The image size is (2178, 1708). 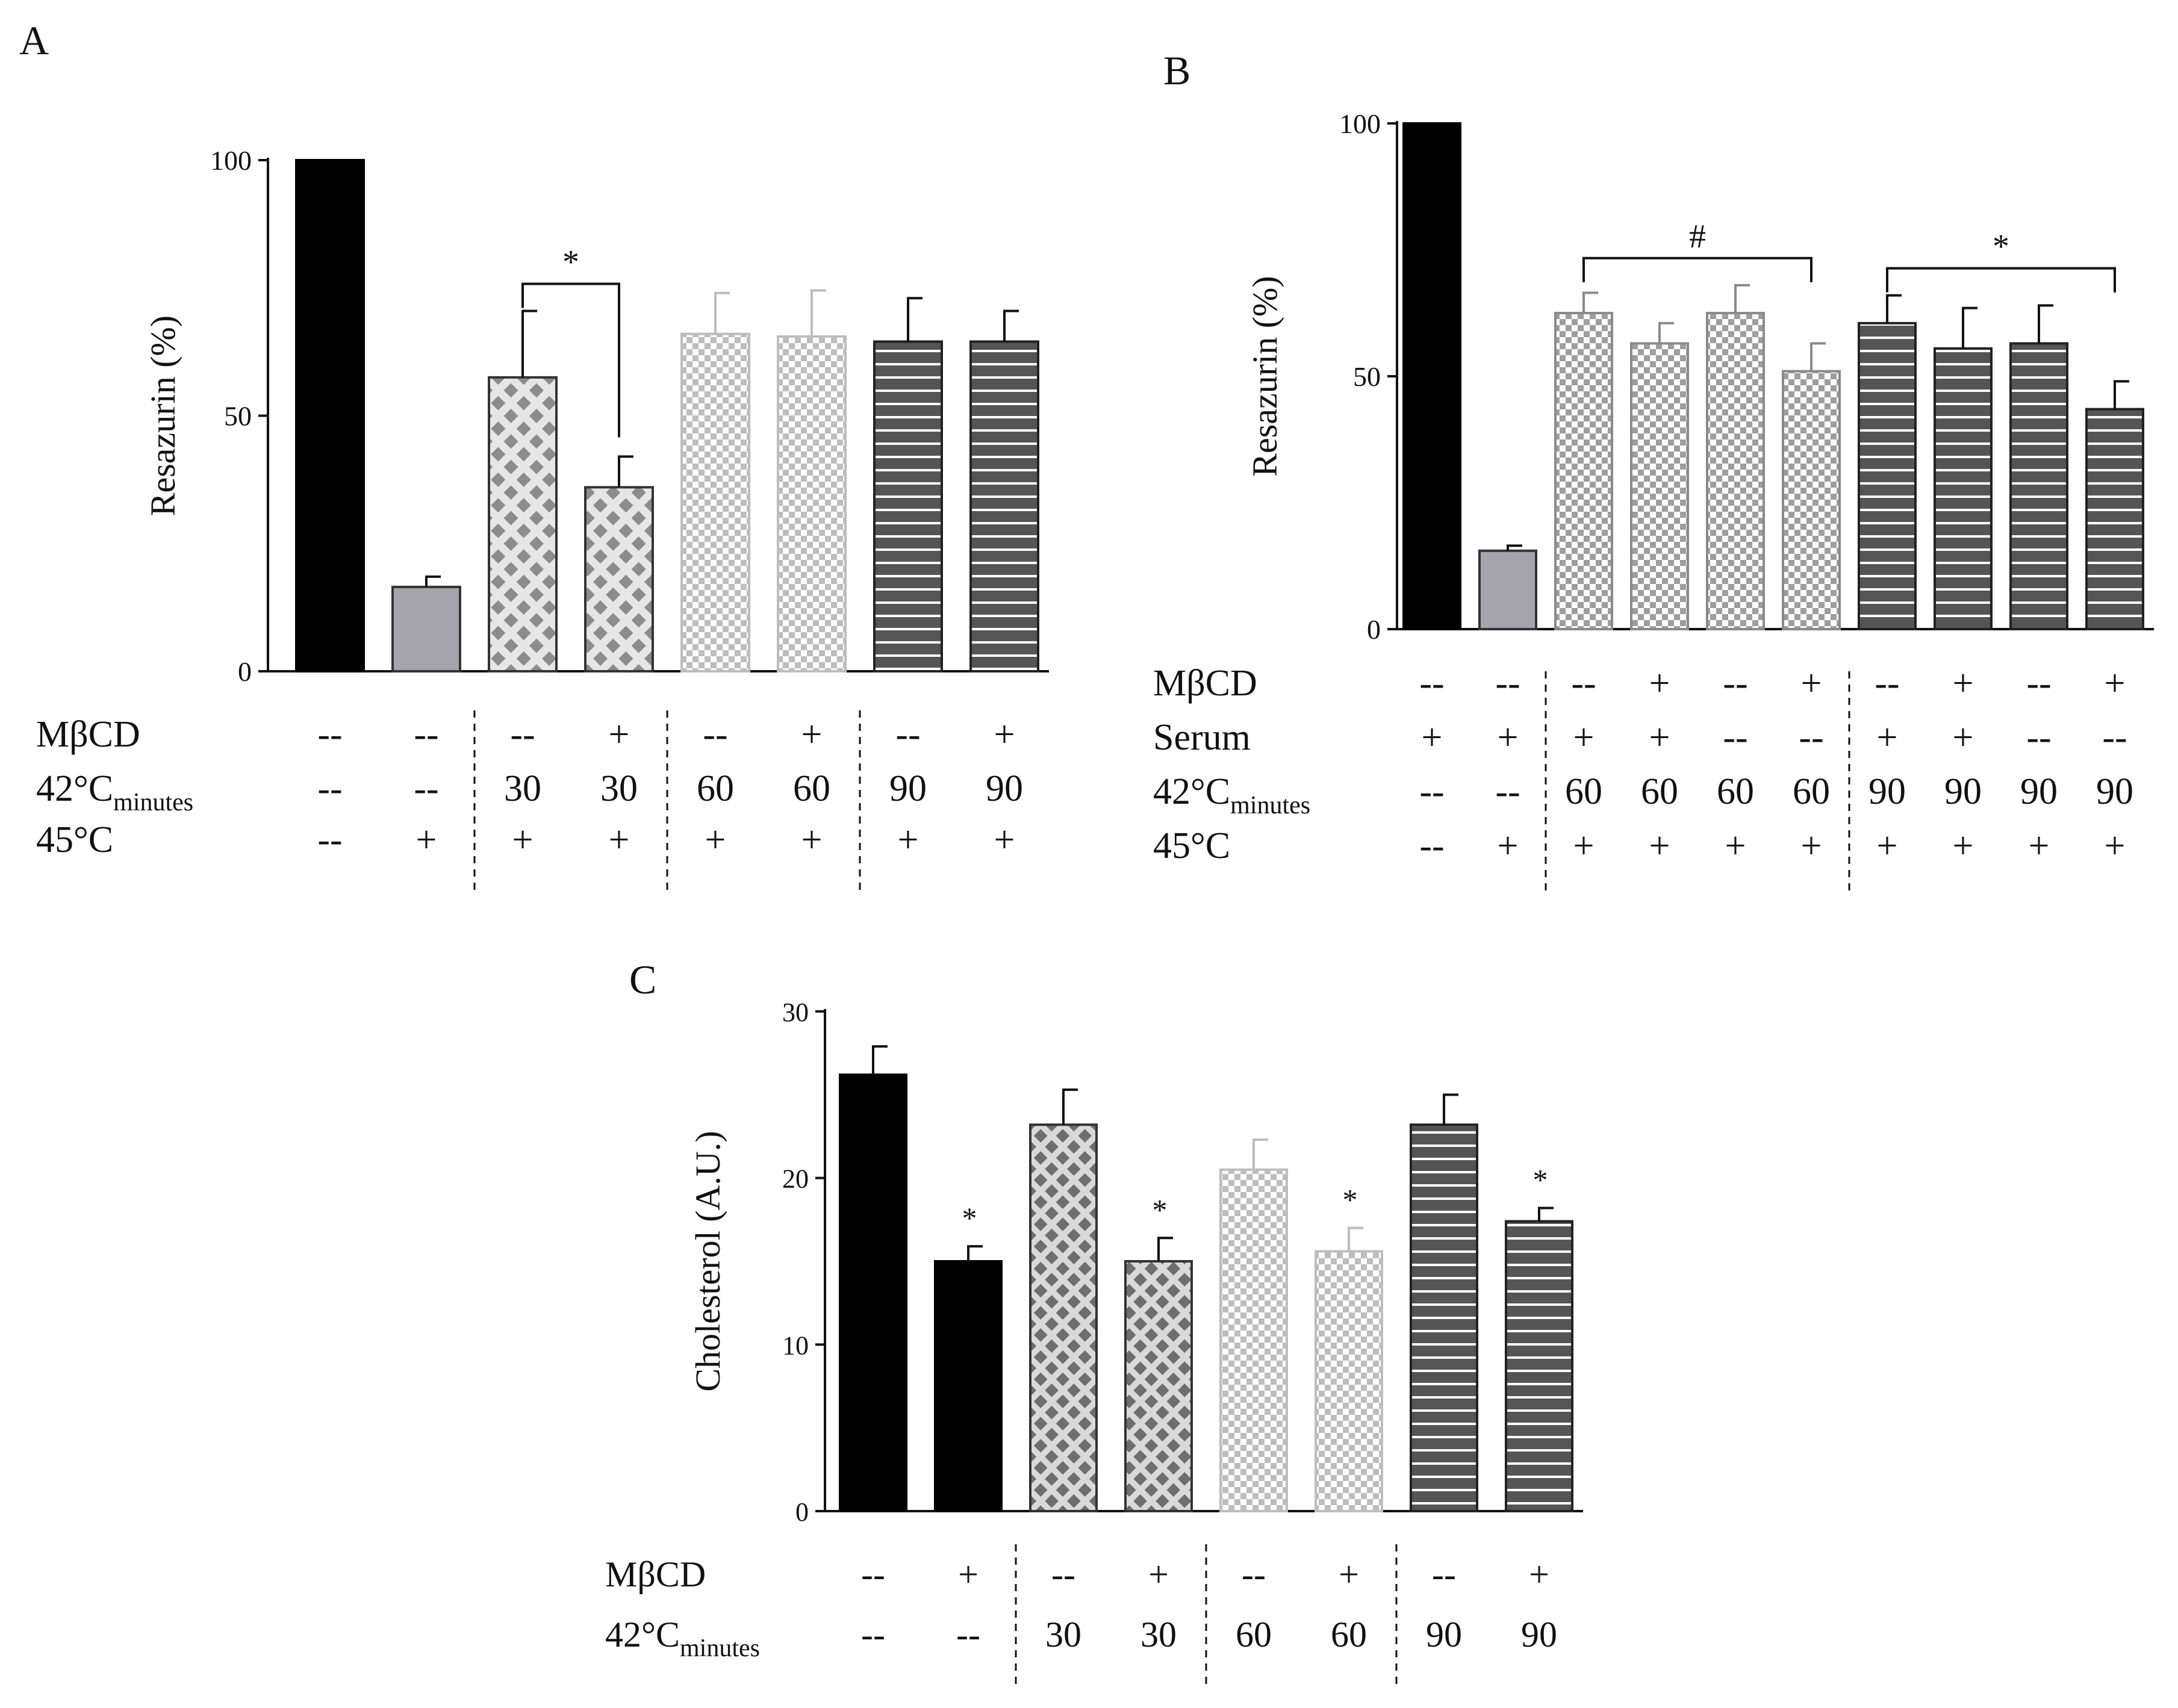 I want to click on panel-label-c: C, so click(x=642, y=979).